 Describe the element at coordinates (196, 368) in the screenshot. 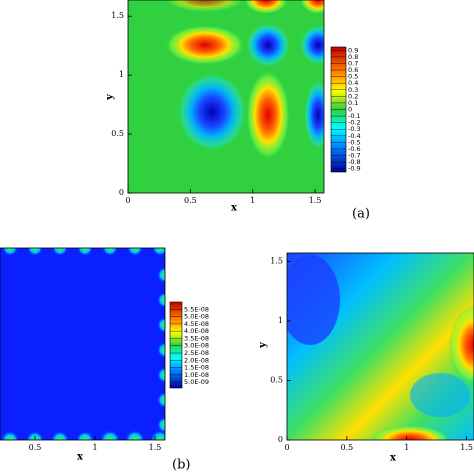

I see `colorbar-tick-label: 1.5E-08` at that location.